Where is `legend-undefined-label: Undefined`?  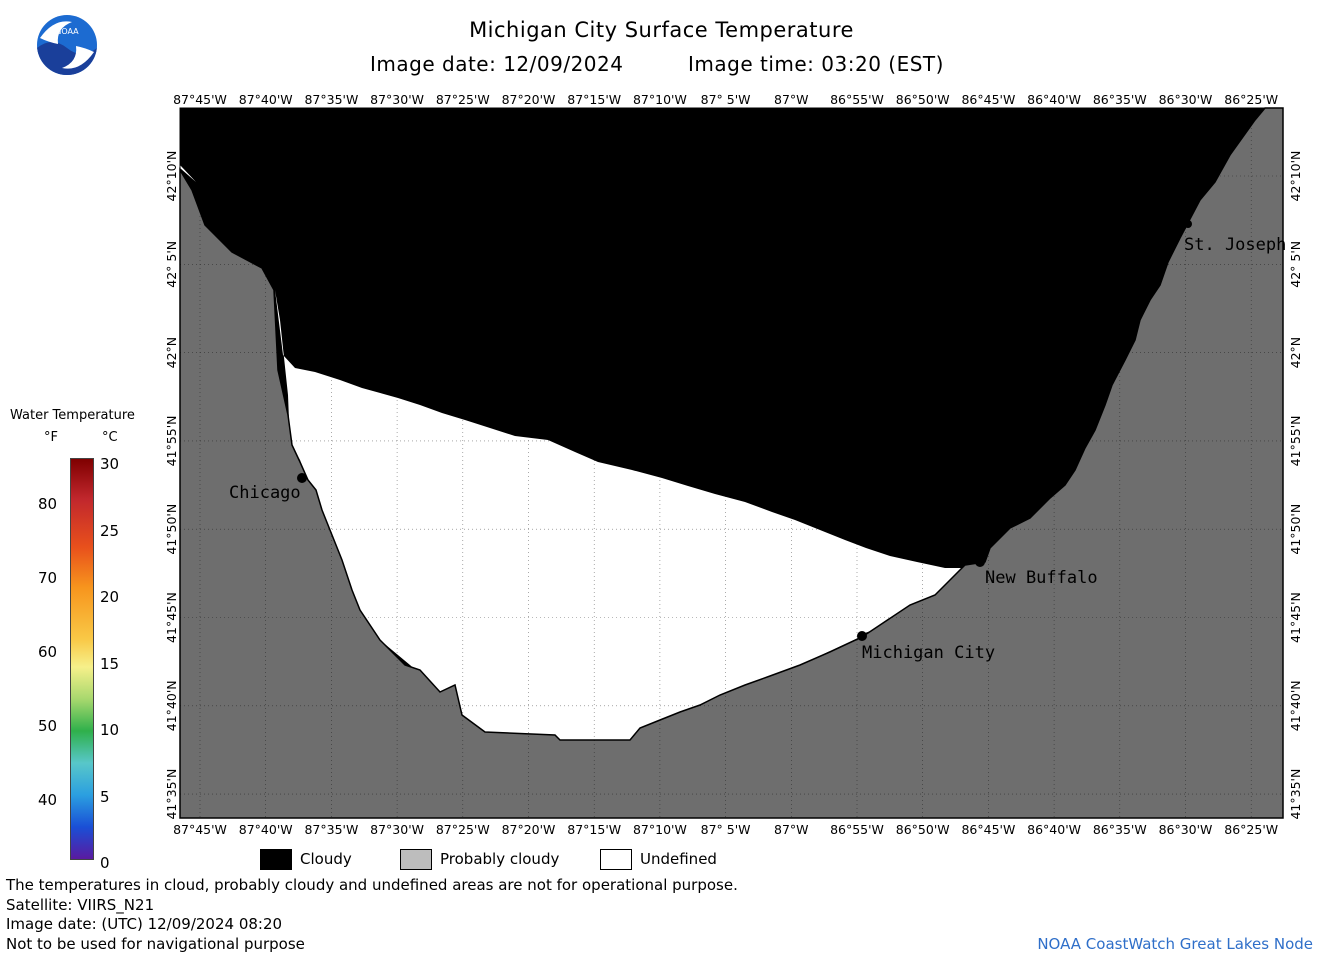
legend-undefined-label: Undefined is located at coordinates (678, 859).